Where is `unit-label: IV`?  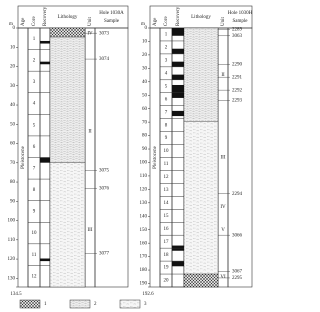
unit-label: IV is located at coordinates (223, 207).